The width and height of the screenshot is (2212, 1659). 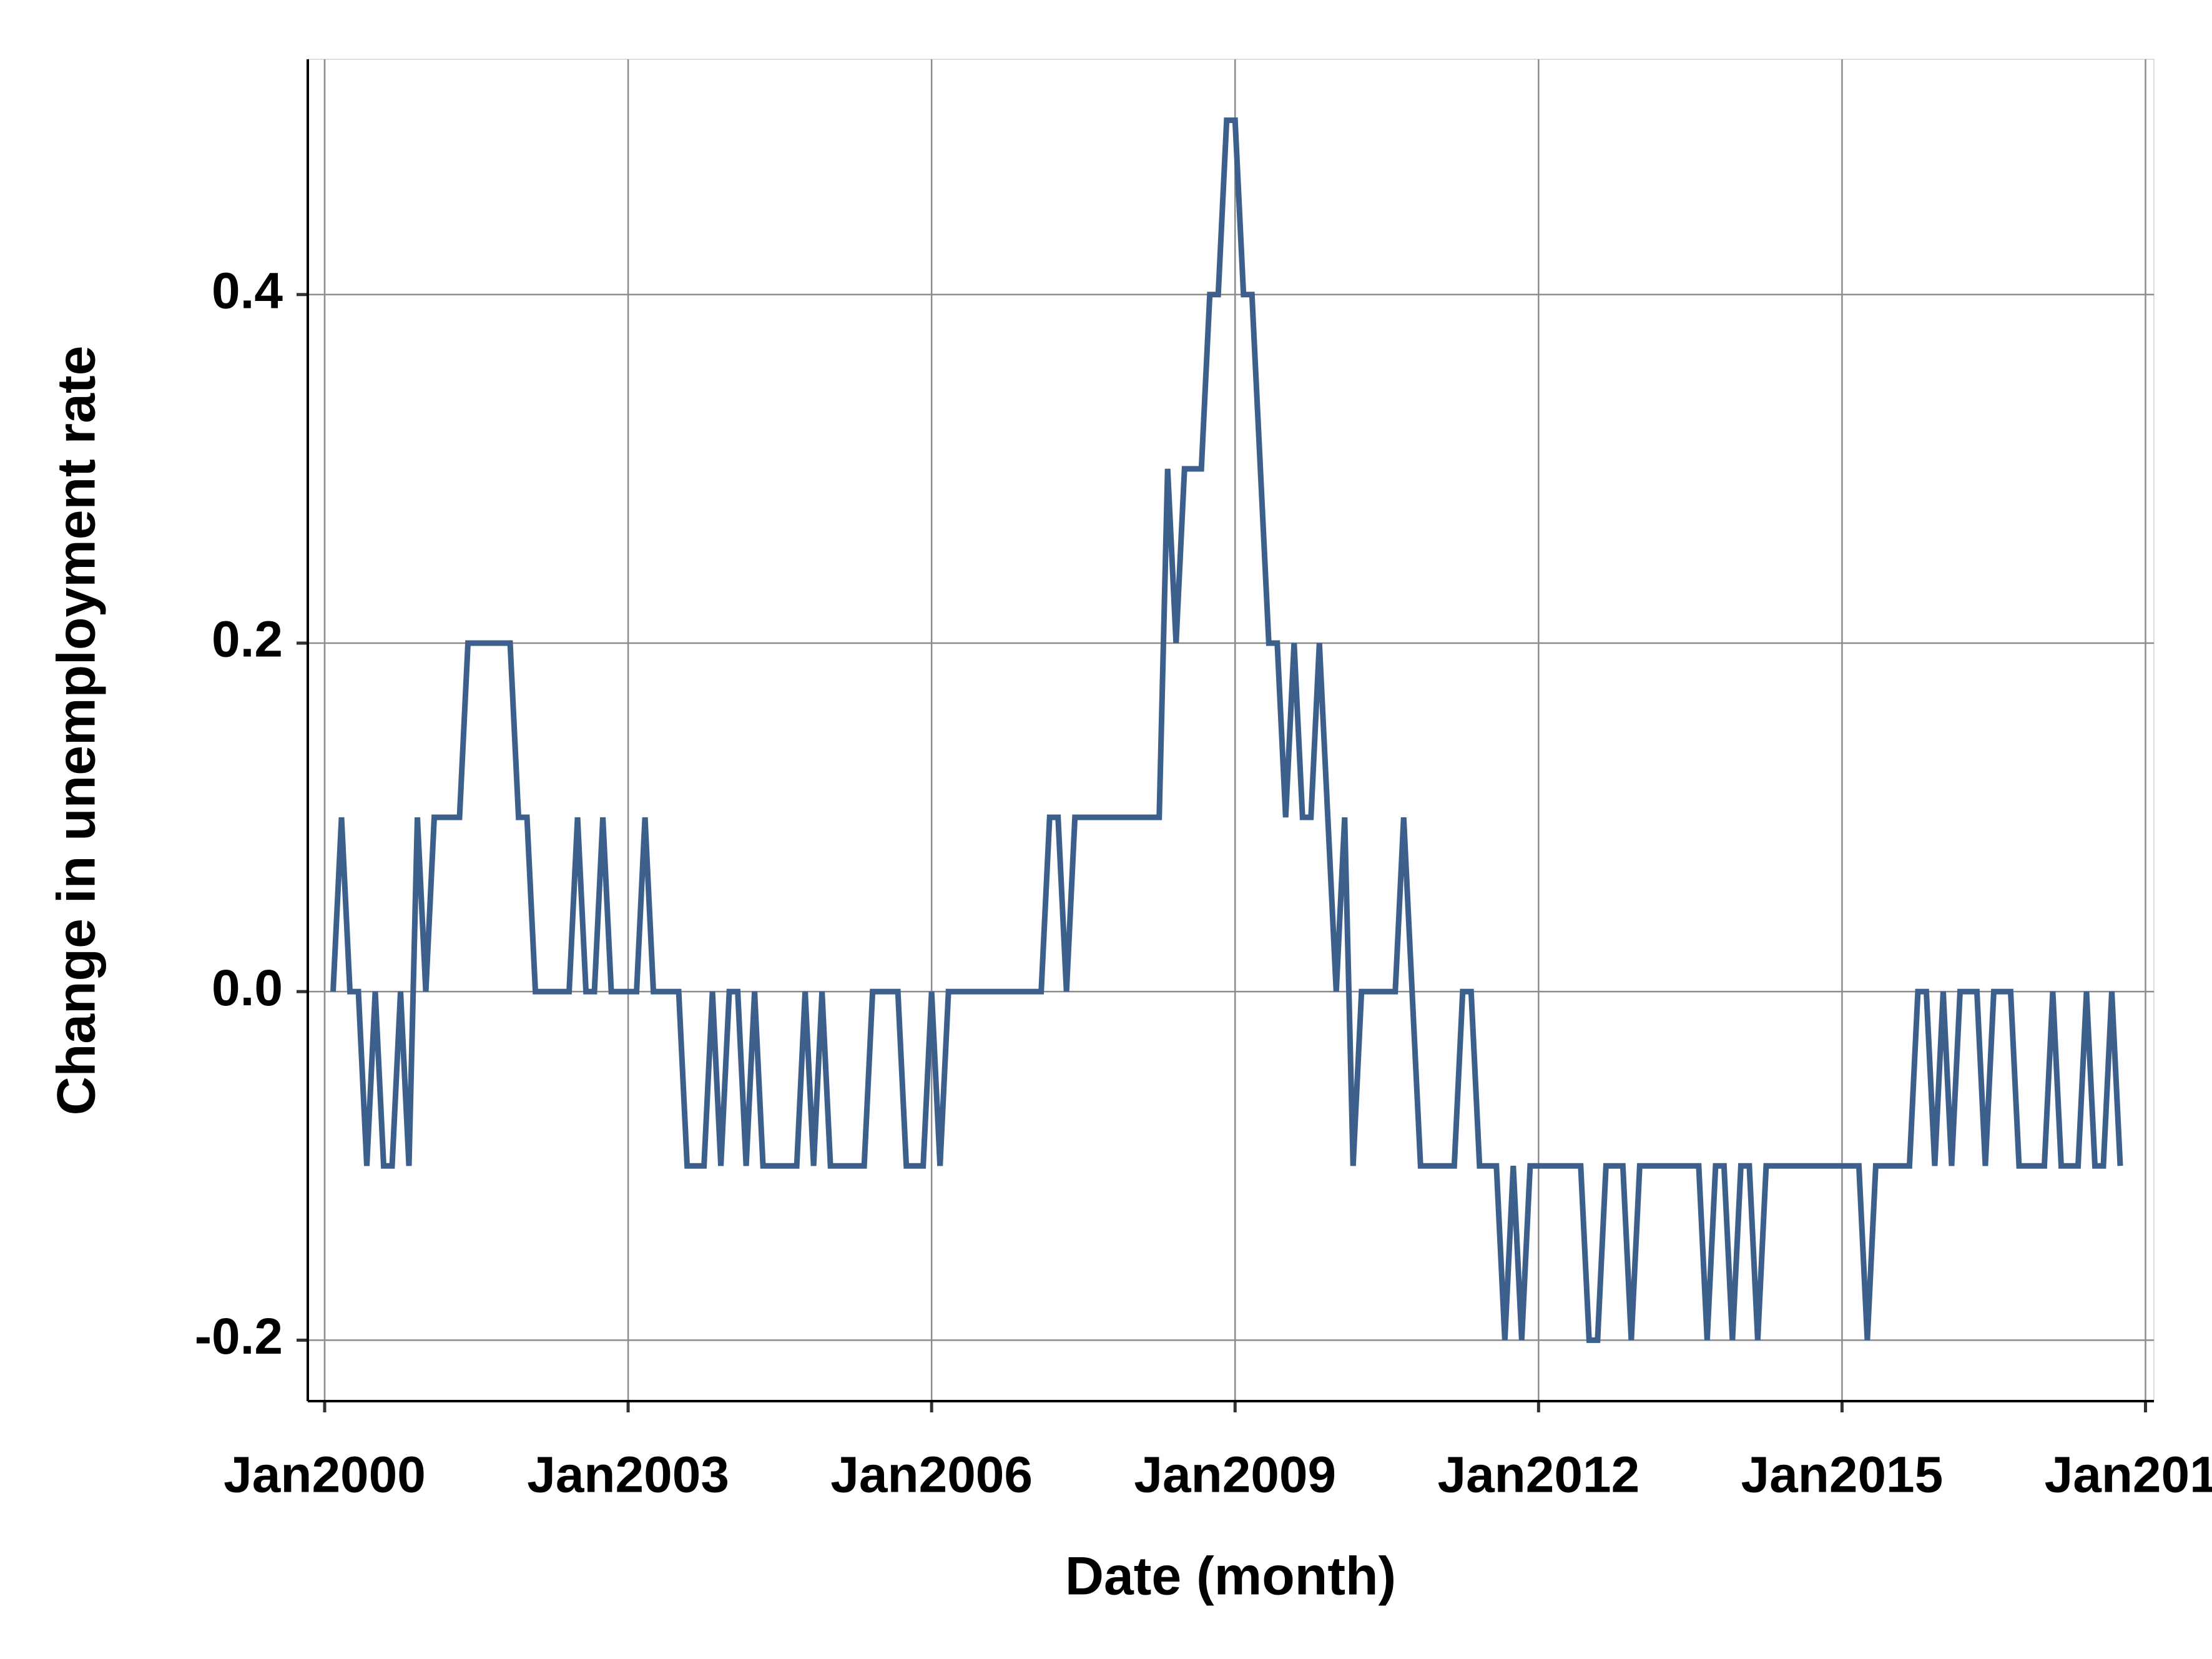 What do you see at coordinates (247, 290) in the screenshot?
I see `y-tick-label: 0.4` at bounding box center [247, 290].